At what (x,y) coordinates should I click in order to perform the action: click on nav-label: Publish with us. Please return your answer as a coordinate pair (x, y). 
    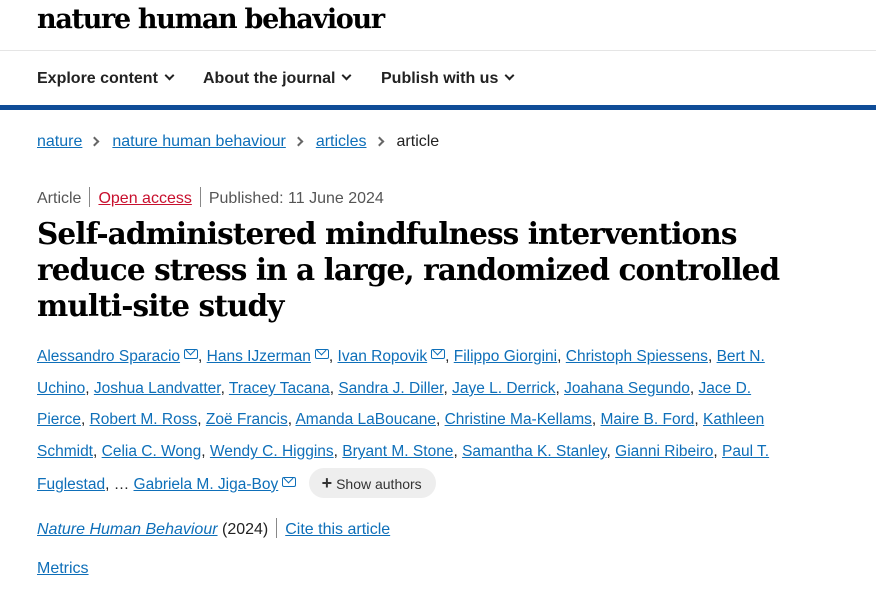
    Looking at the image, I should click on (440, 78).